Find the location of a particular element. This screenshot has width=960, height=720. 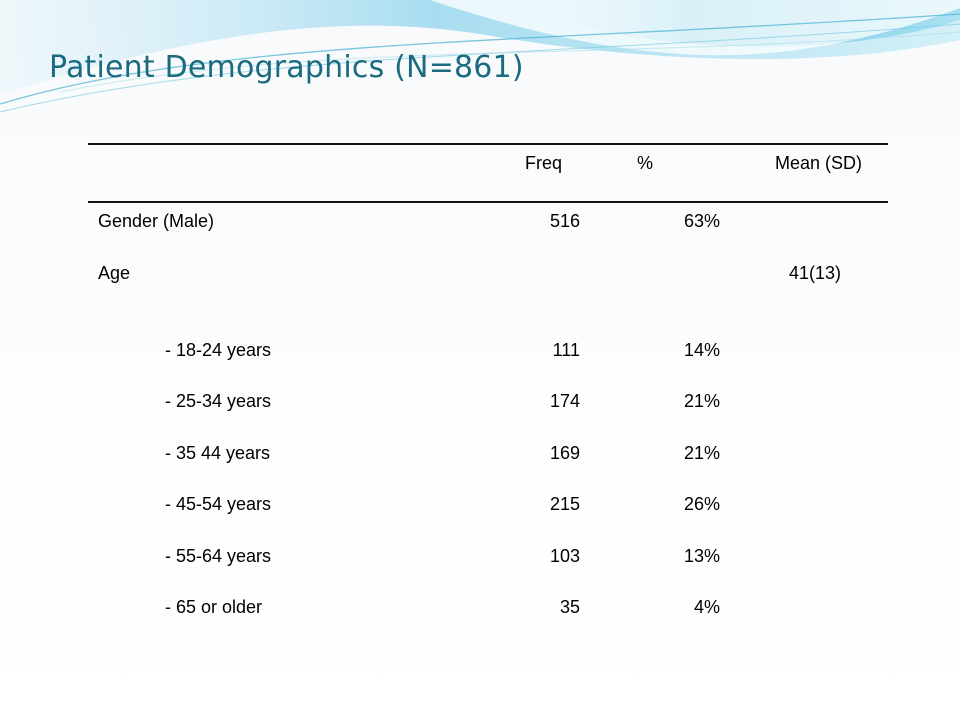

row-freq-age-35-44: 169 is located at coordinates (564, 453).